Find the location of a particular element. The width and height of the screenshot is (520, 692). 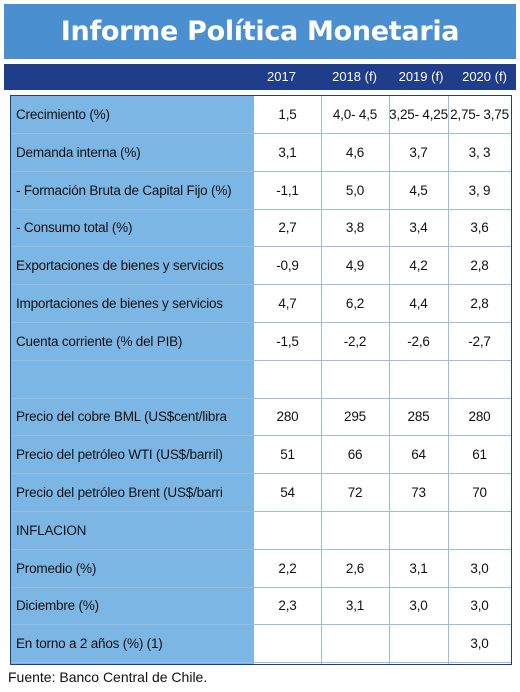

row-value: 4,5 is located at coordinates (418, 190).